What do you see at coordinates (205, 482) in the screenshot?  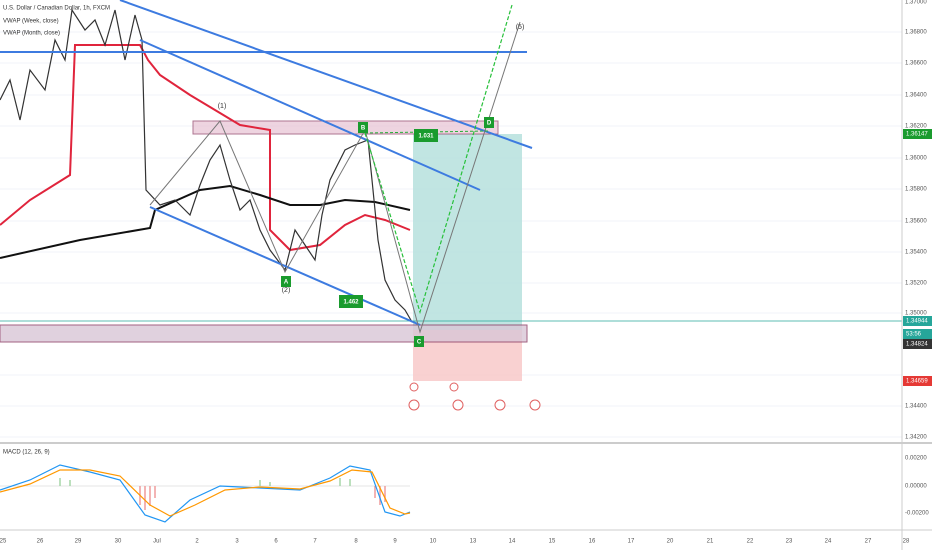 I see `macd-histogram` at bounding box center [205, 482].